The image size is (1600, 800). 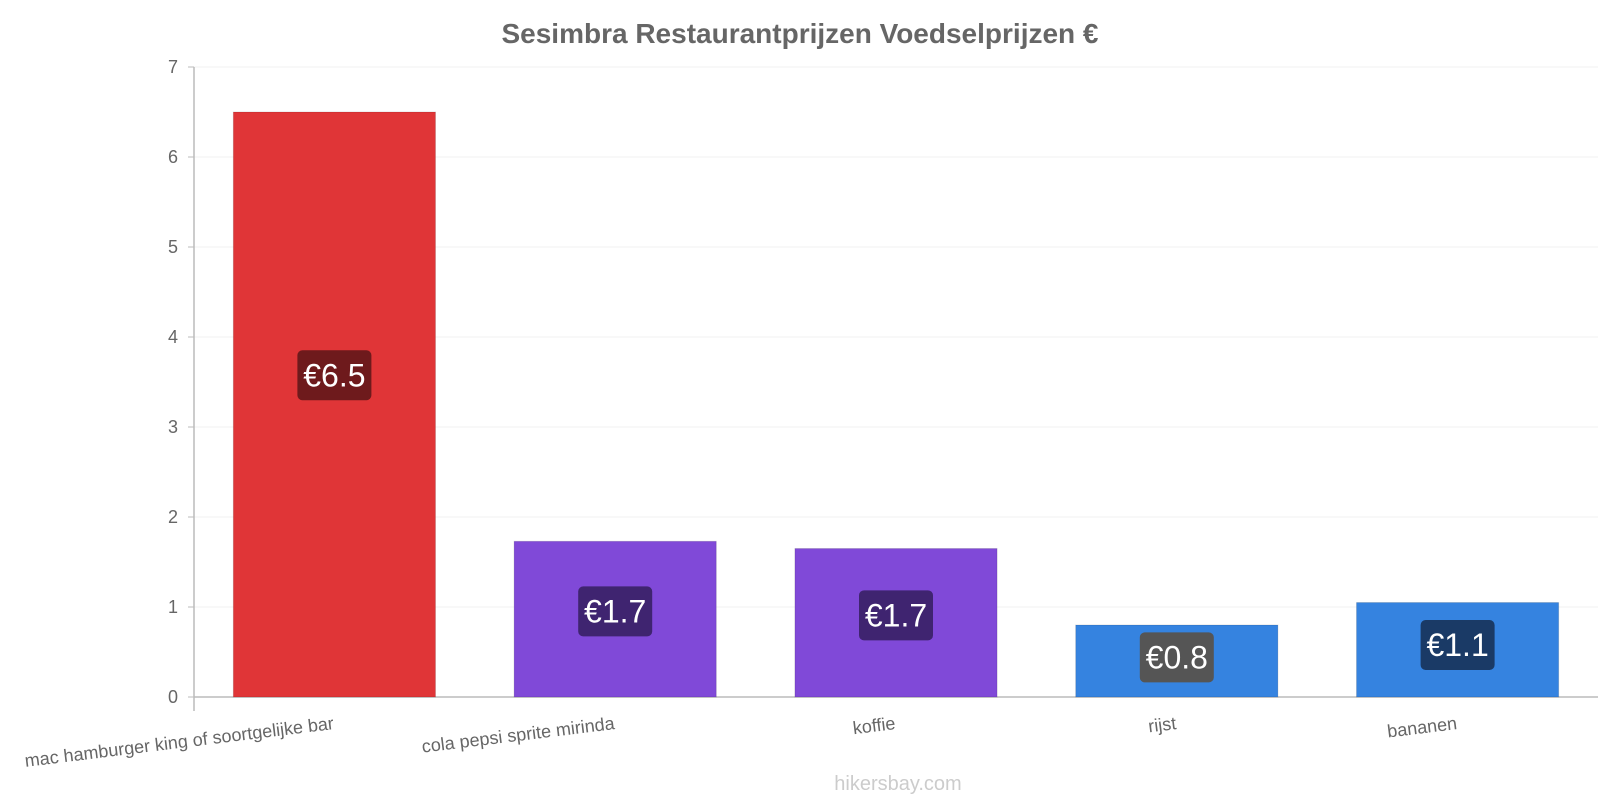 I want to click on y-tick-label: 1, so click(x=173, y=607).